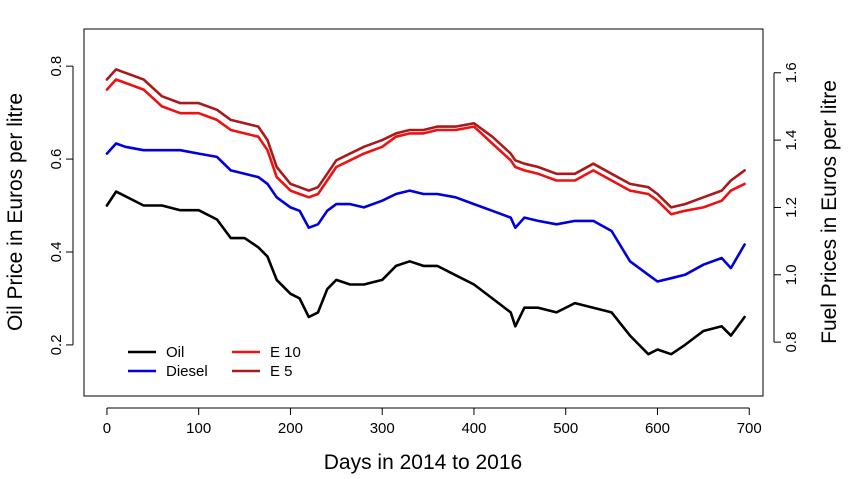 The width and height of the screenshot is (850, 479). I want to click on y-left-tick-label: 0.2, so click(56, 344).